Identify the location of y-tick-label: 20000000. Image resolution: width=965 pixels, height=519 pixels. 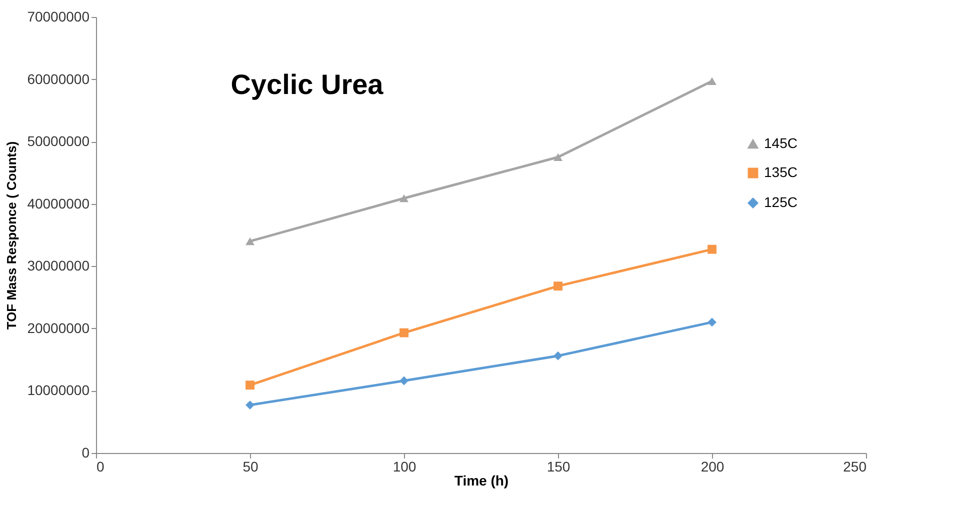
(58, 328).